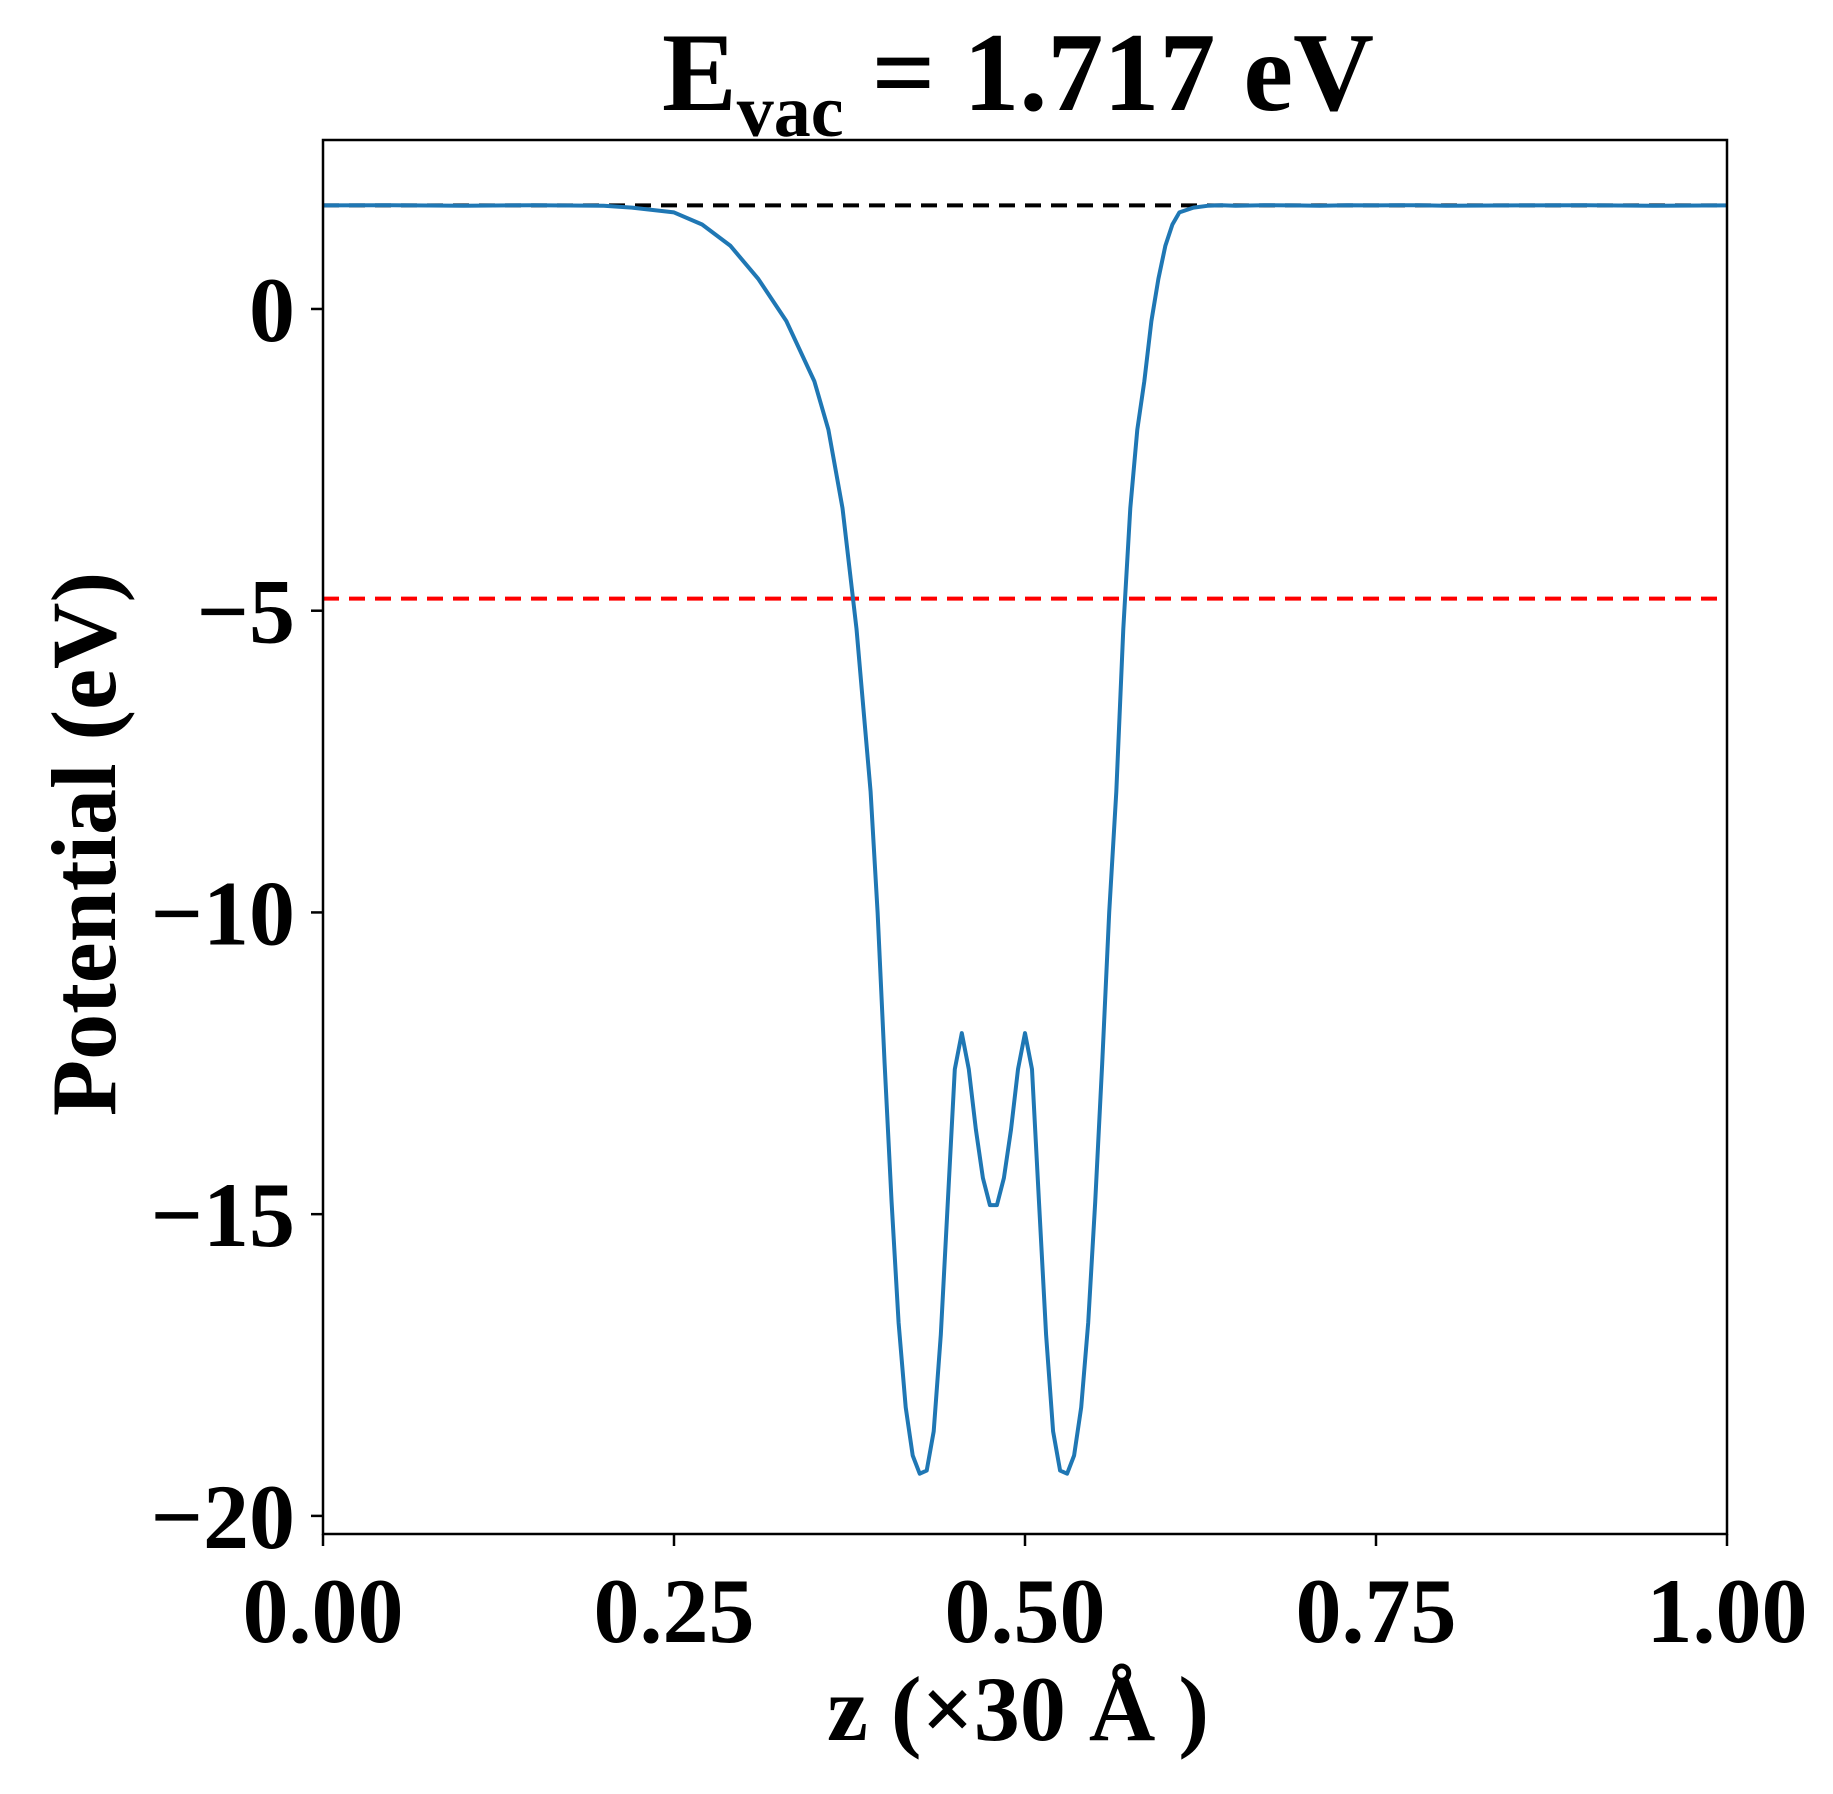  I want to click on y-axis-ticks: 0 −5 −10 −15 −20, so click(237, 913).